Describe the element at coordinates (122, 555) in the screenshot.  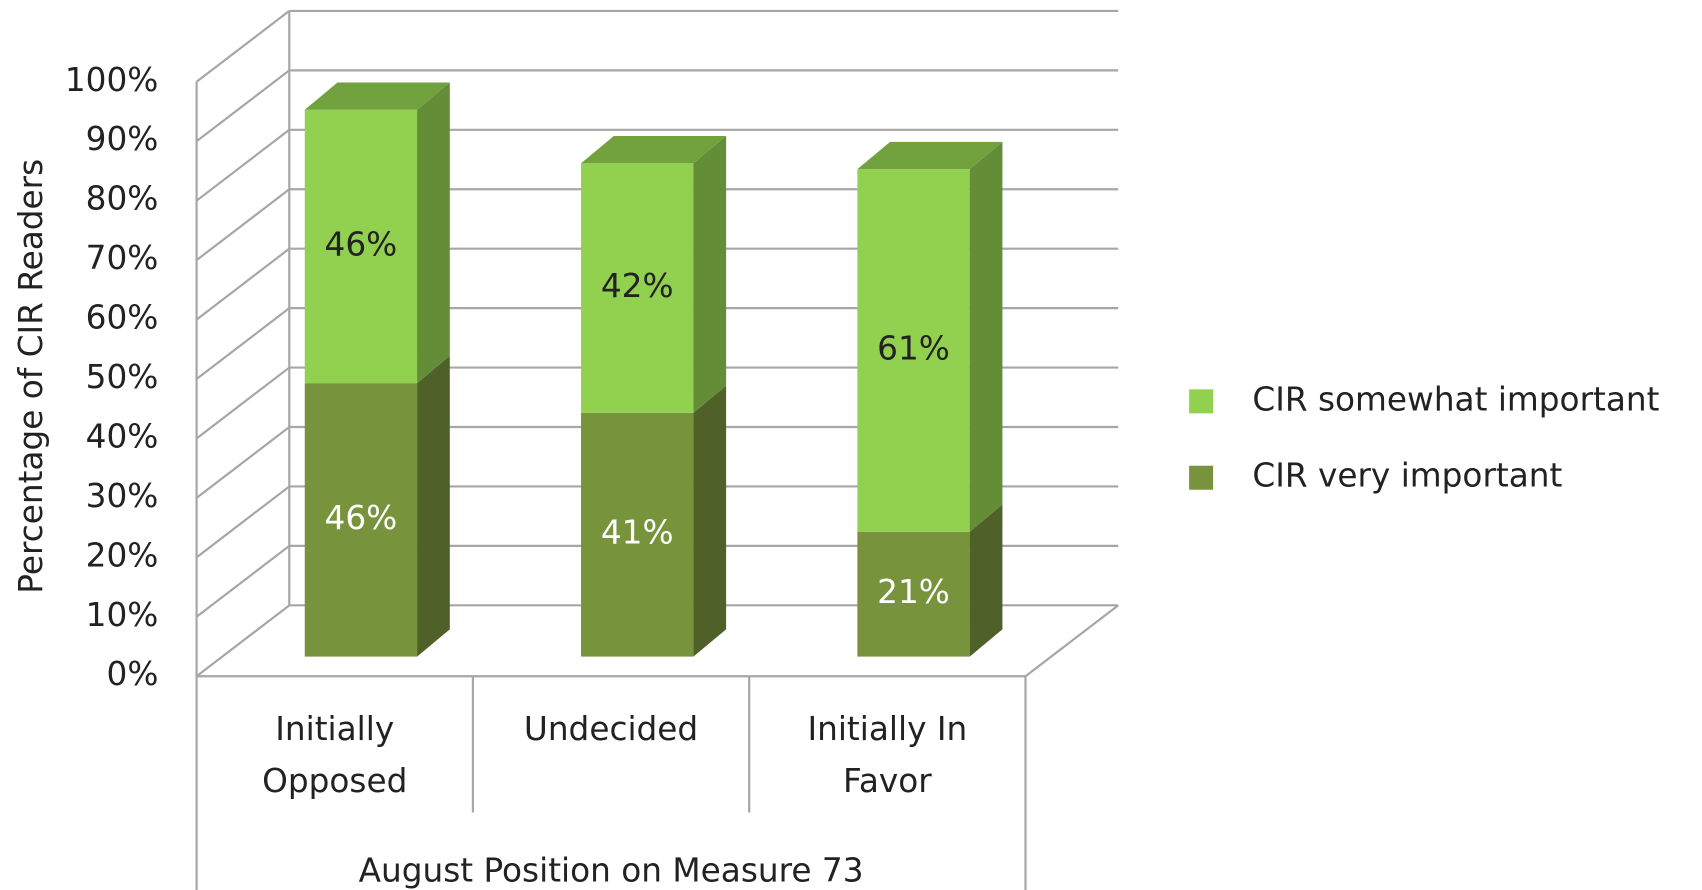
I see `y-tick-label: 20%` at that location.